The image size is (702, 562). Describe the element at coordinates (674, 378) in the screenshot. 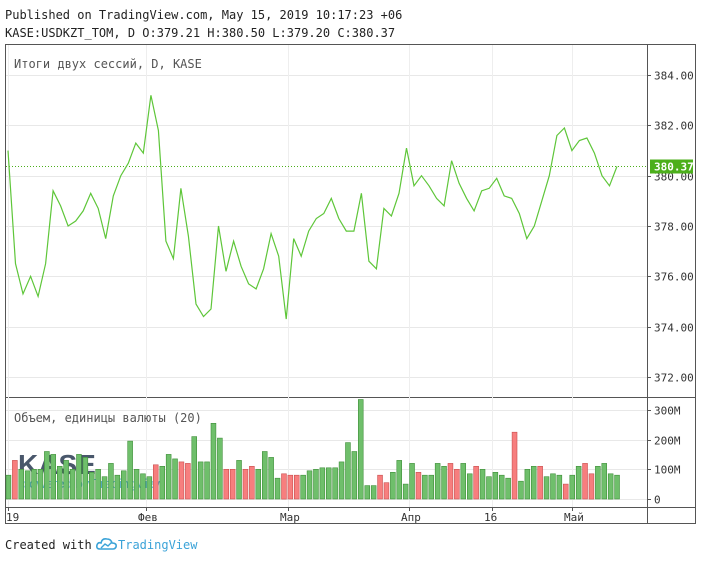

I see `price-tick-label: 372.00` at that location.